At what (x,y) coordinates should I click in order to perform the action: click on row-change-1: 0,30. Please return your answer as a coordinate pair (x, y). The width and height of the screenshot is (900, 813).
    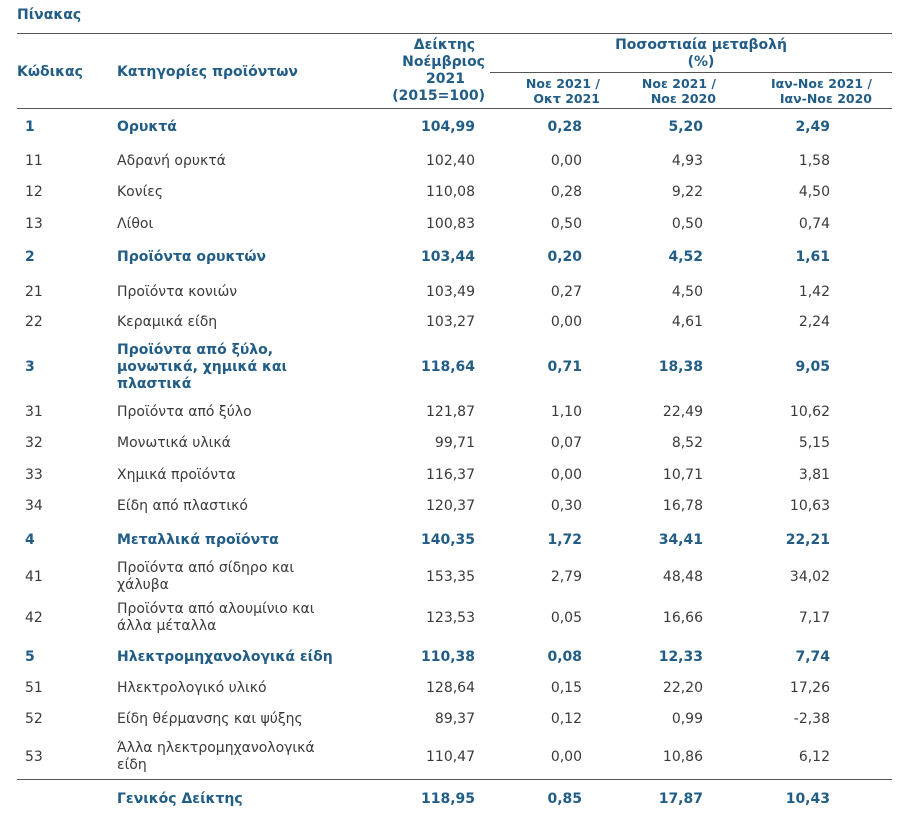
    Looking at the image, I should click on (566, 505).